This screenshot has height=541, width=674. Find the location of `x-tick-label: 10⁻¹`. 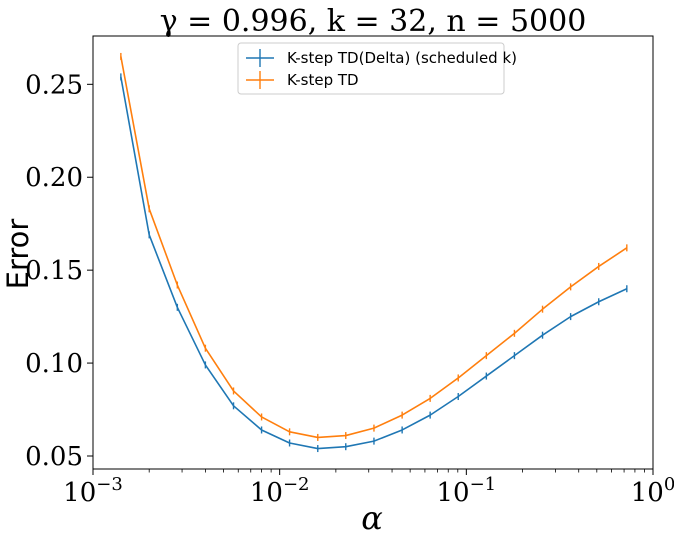

x-tick-label: 10⁻¹ is located at coordinates (467, 491).